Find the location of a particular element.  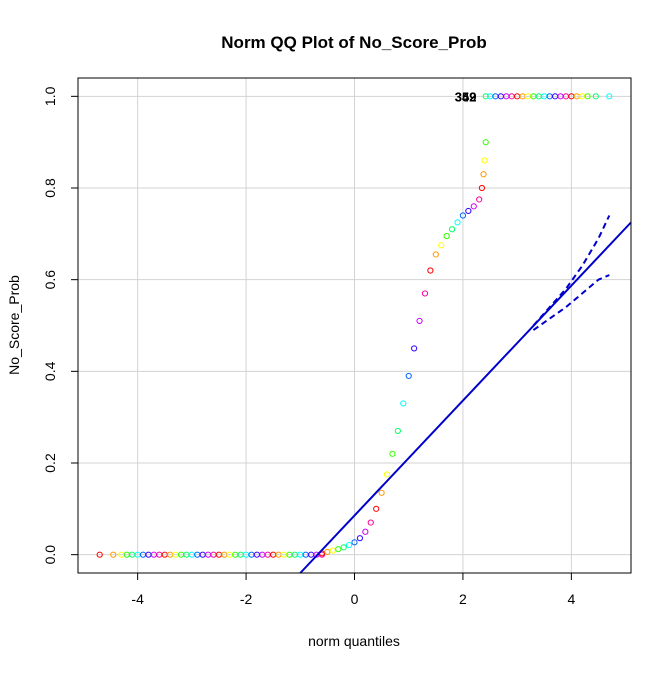

y-axis-label: No_Score_Prob is located at coordinates (14, 325).